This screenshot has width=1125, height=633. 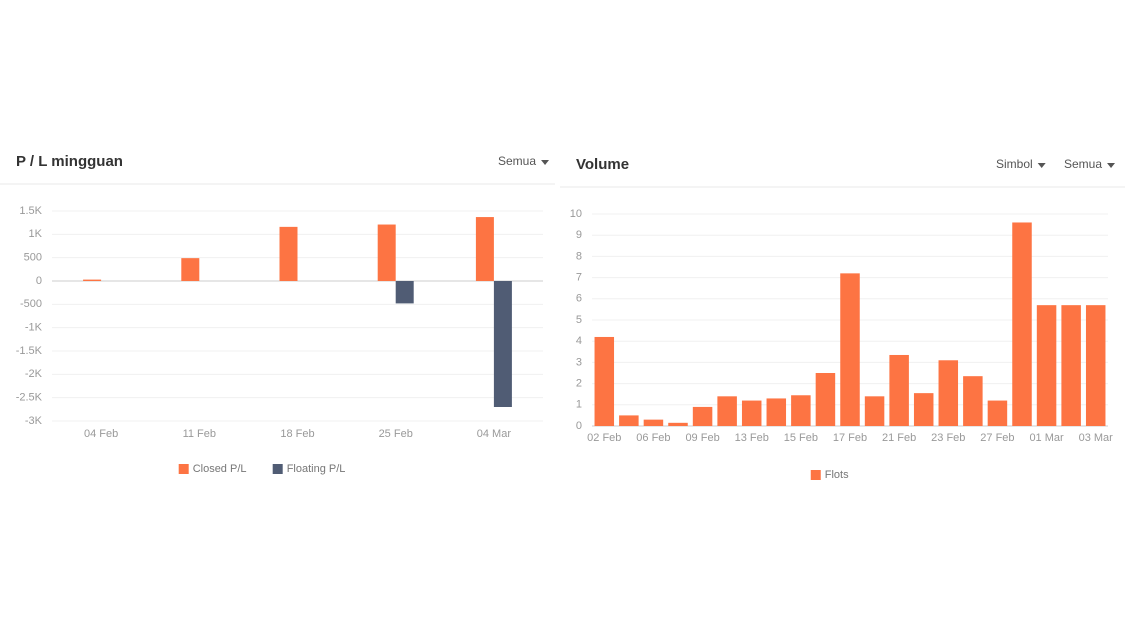 What do you see at coordinates (1046, 438) in the screenshot?
I see `x-tick-label: 01 Mar` at bounding box center [1046, 438].